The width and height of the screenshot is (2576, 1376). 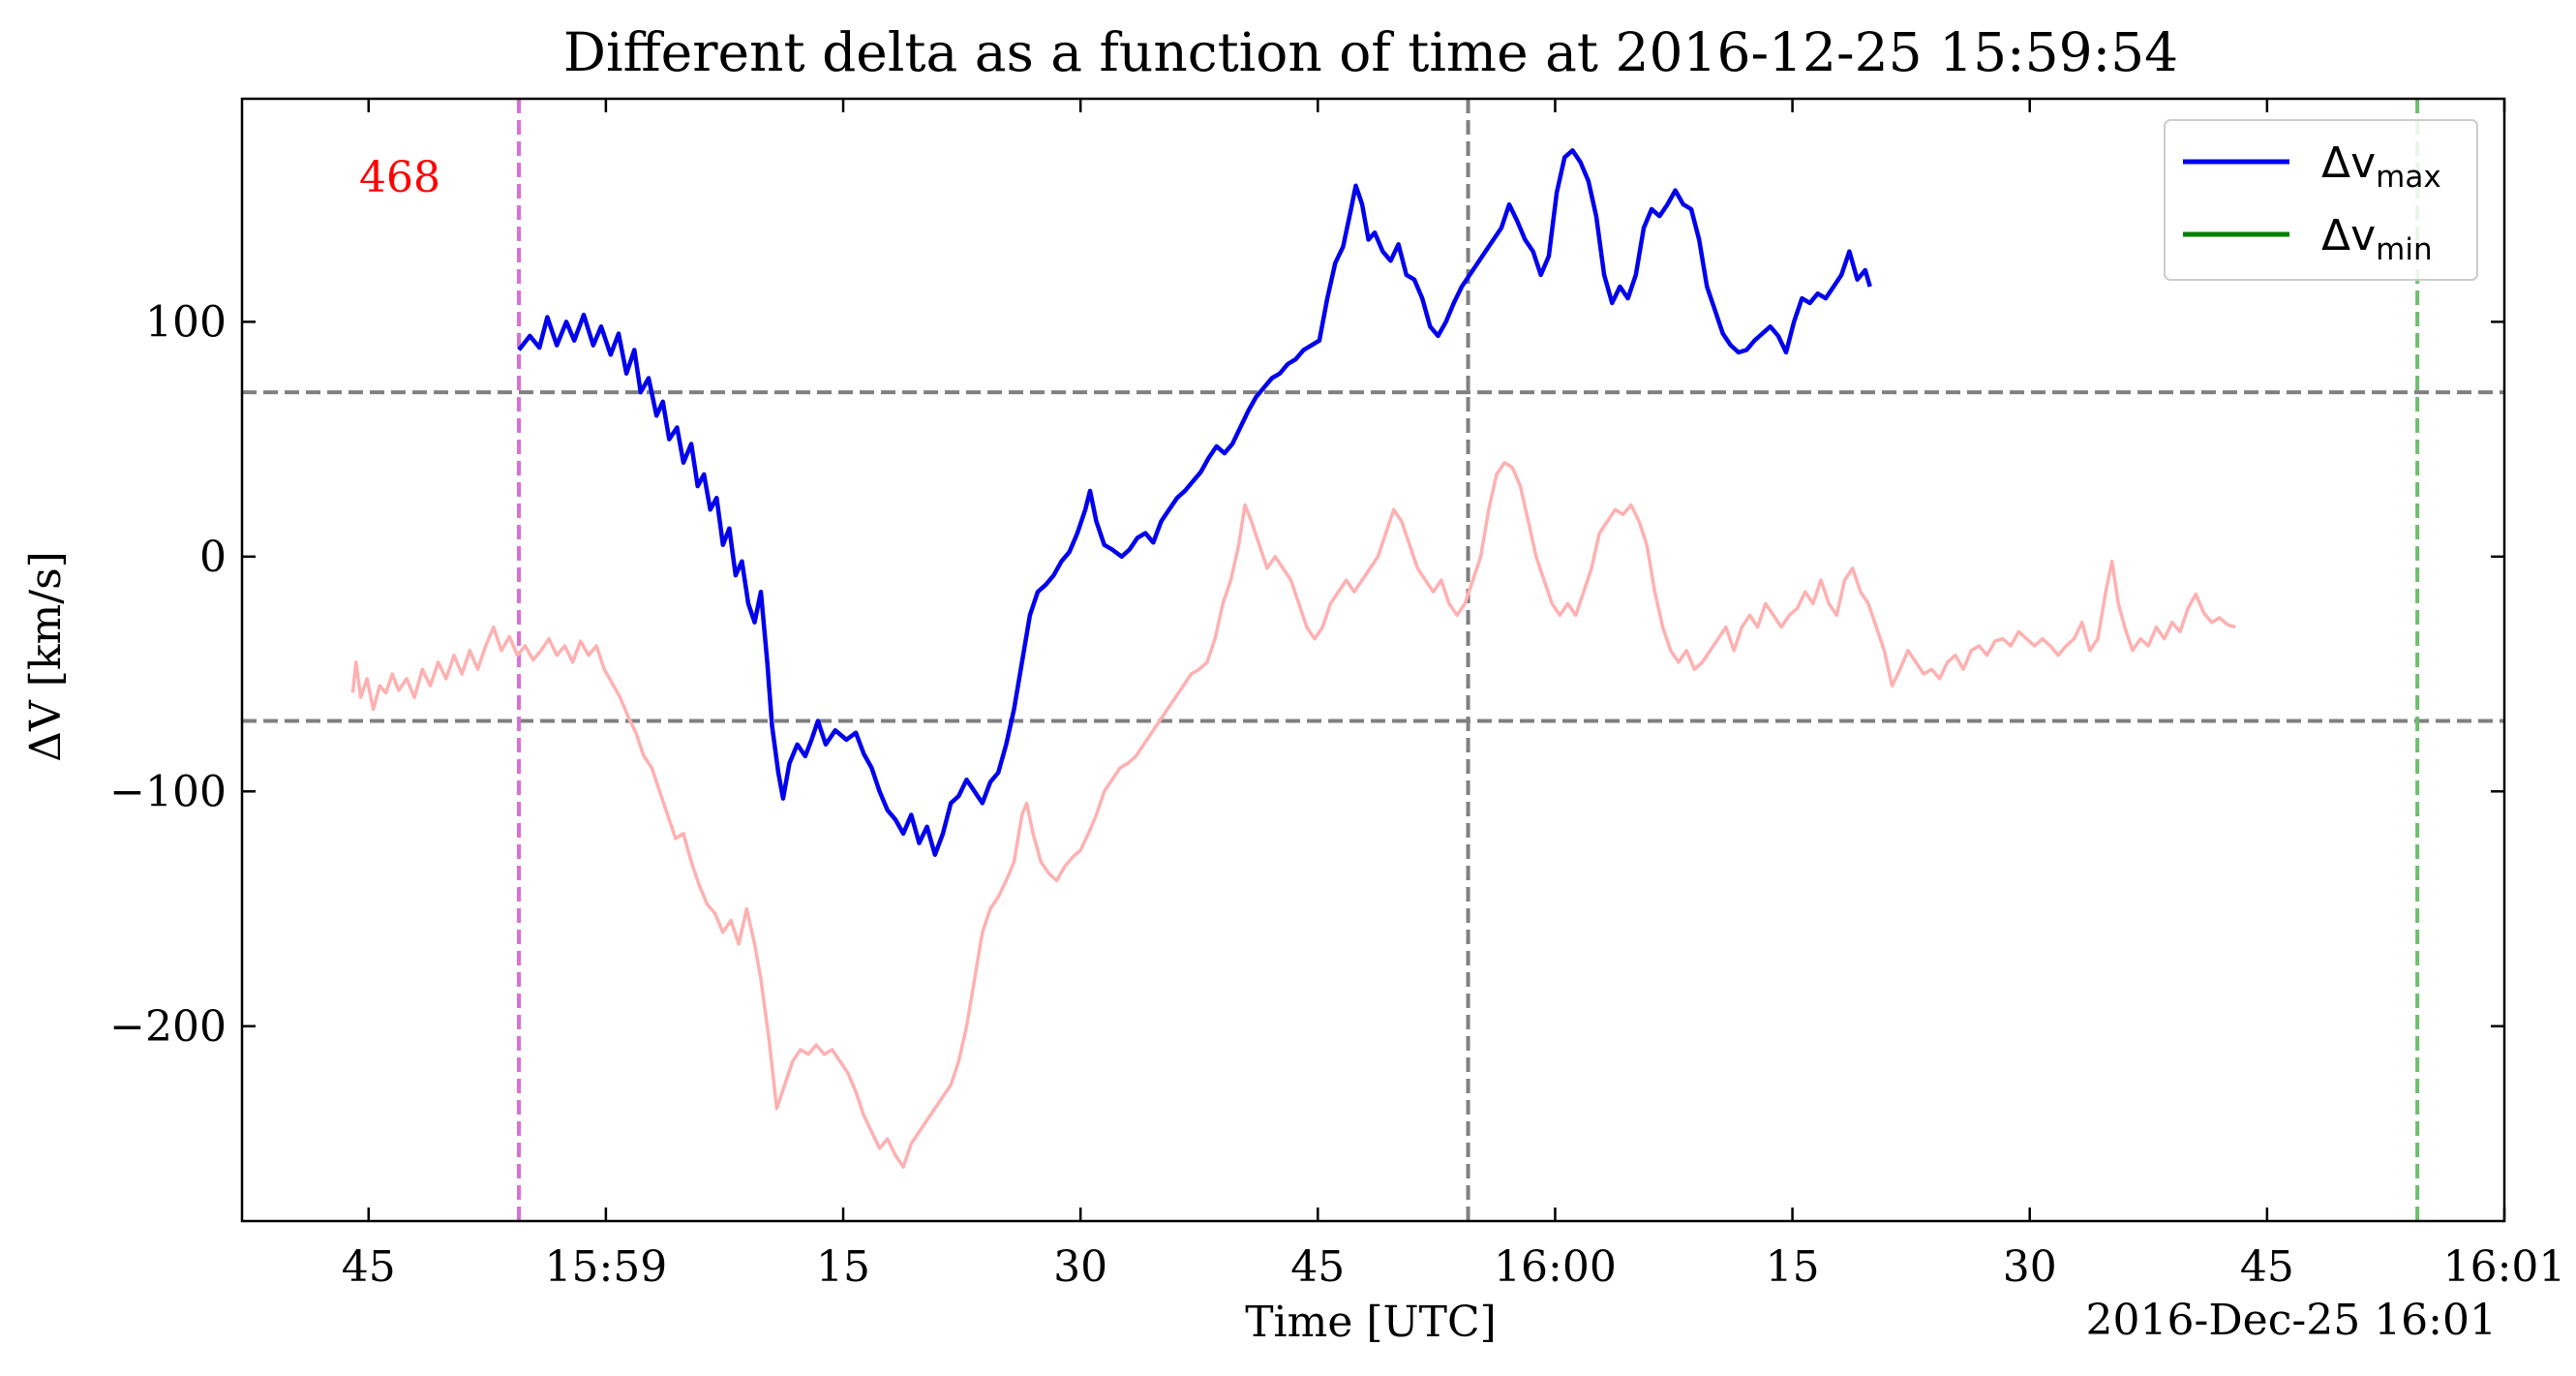 I want to click on y-tick-label-0: 100, so click(x=186, y=322).